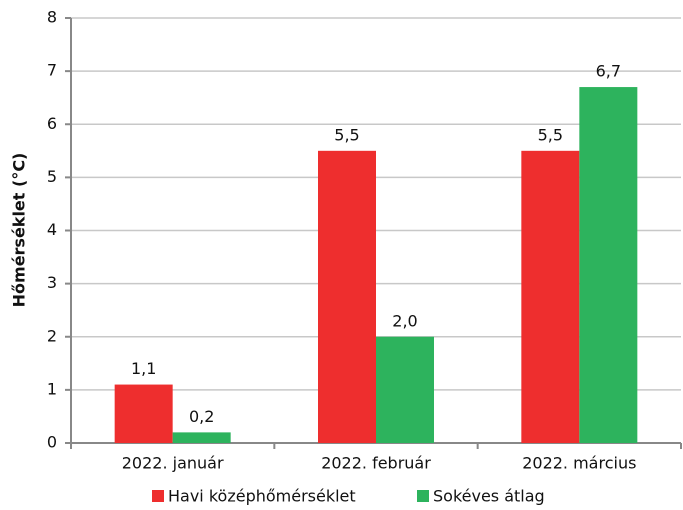 The image size is (683, 510). I want to click on y-tick-label: 4, so click(52, 229).